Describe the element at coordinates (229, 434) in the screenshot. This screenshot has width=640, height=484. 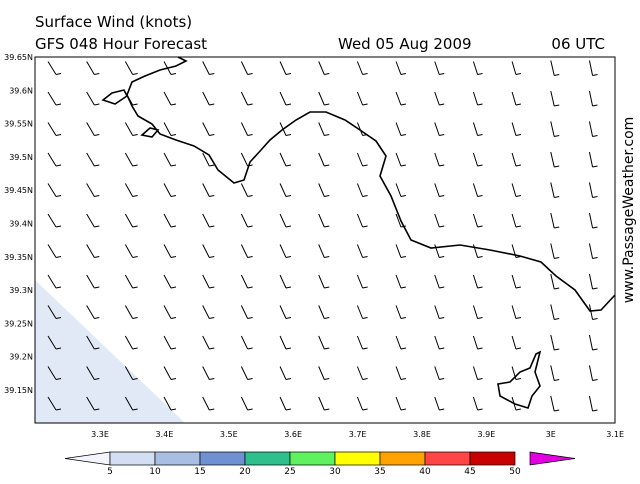
I see `lon-label: 3.5E` at that location.